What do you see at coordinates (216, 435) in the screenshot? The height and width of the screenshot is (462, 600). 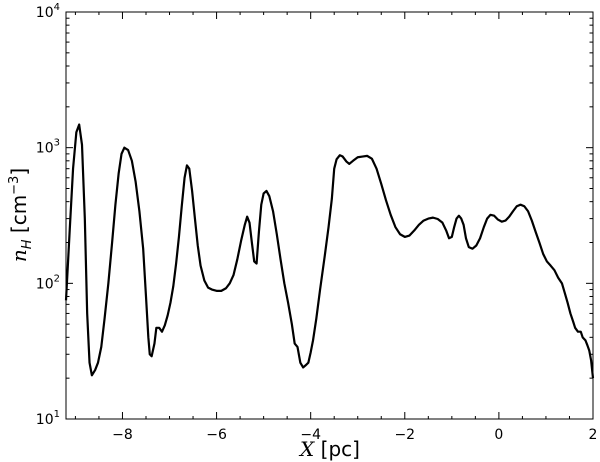 I see `x-tick-label: −6` at bounding box center [216, 435].